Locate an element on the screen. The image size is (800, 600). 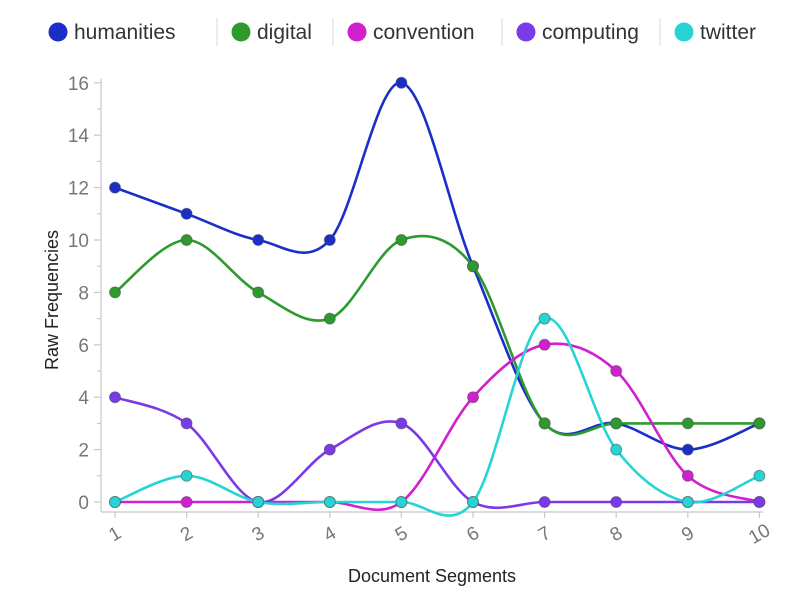
legend-item-digital: digital is located at coordinates (271, 32).